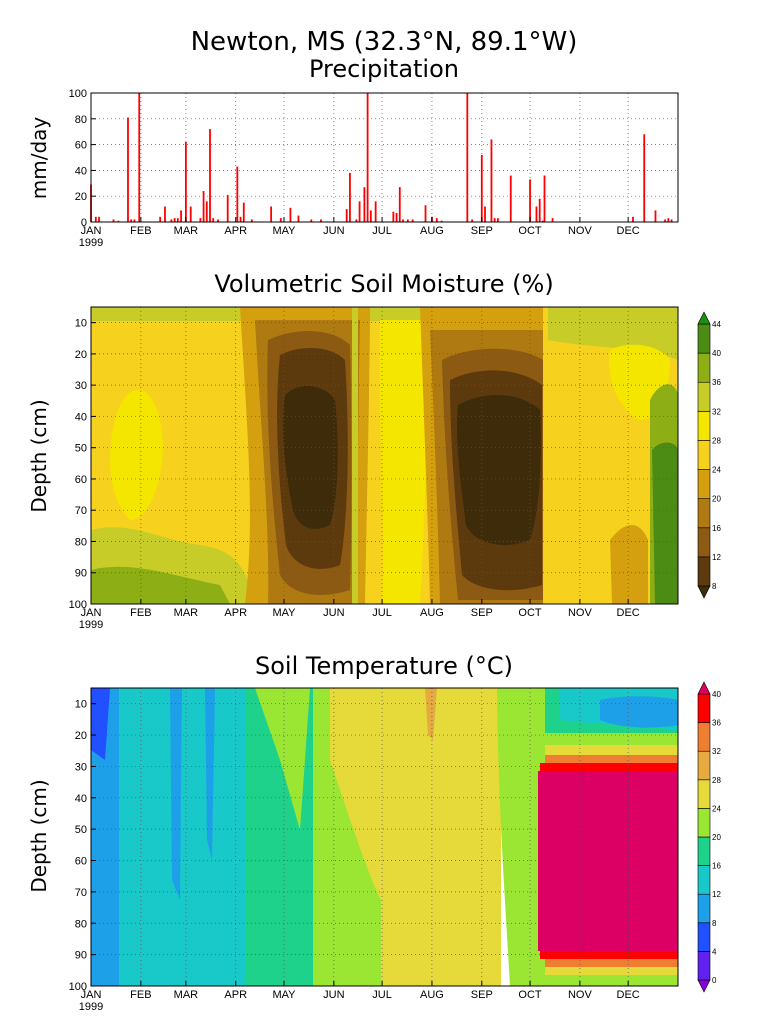 The height and width of the screenshot is (1024, 768). What do you see at coordinates (91, 1007) in the screenshot?
I see `year-label: 1999` at bounding box center [91, 1007].